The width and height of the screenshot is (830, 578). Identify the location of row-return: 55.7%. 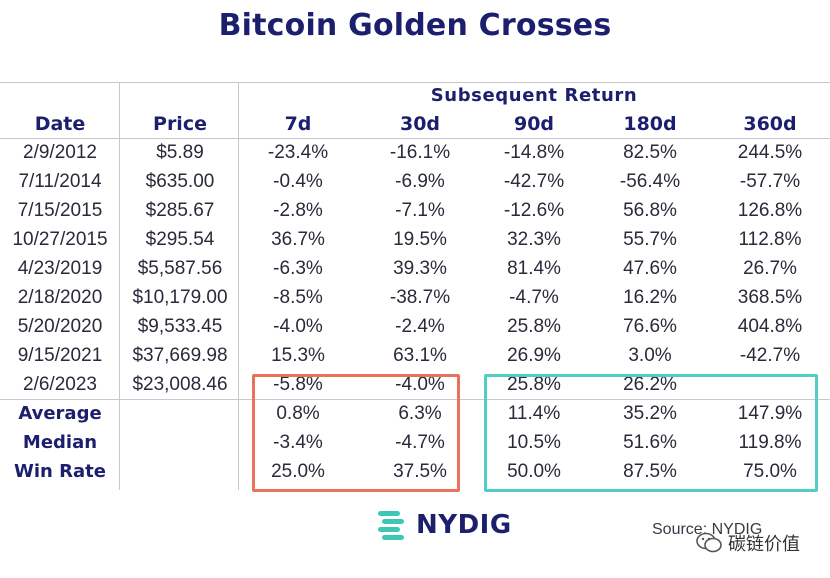
(650, 239).